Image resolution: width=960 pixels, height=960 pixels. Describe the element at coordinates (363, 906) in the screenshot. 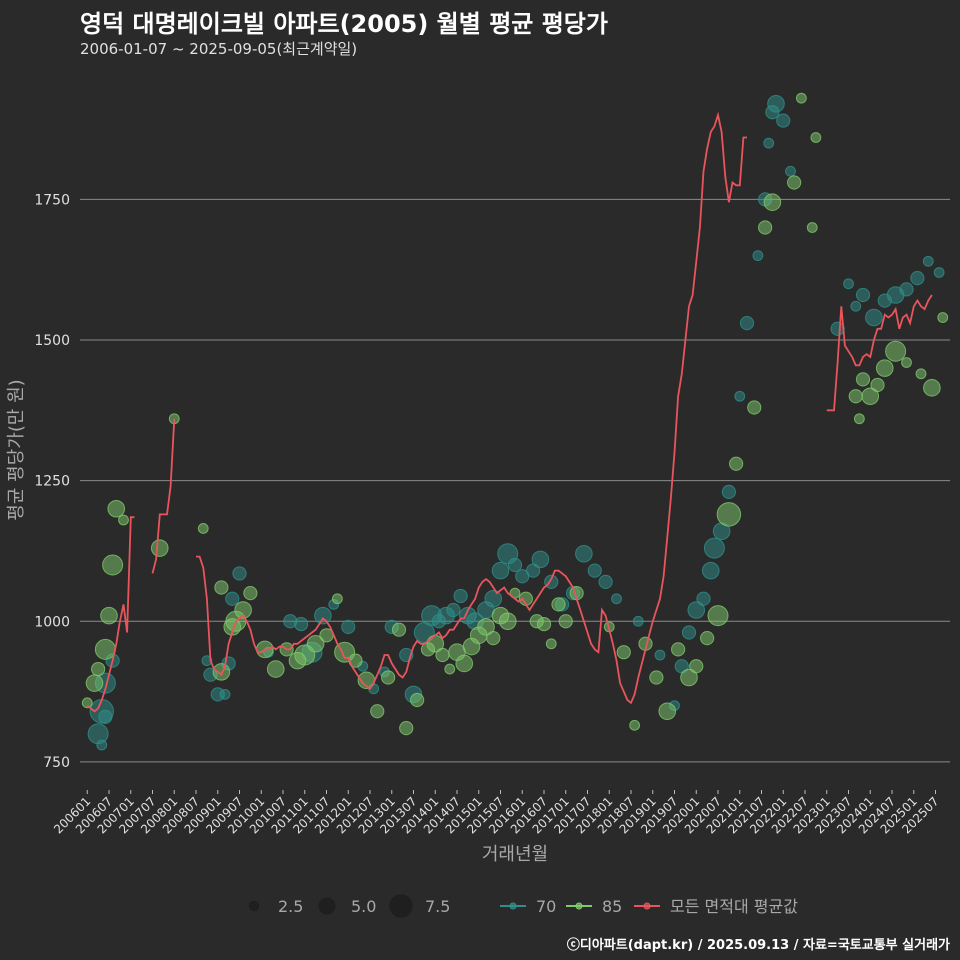

I see `size-legend-label: 5.0` at that location.